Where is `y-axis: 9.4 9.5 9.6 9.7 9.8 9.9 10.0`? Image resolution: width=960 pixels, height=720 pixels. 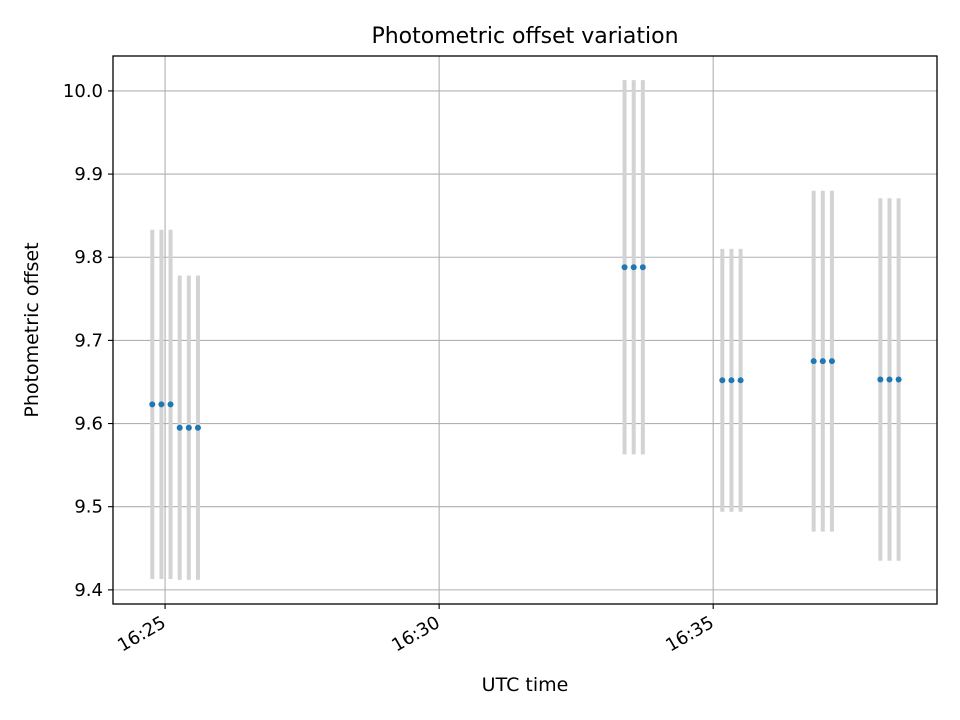 y-axis: 9.4 9.5 9.6 9.7 9.8 9.9 10.0 is located at coordinates (88, 341).